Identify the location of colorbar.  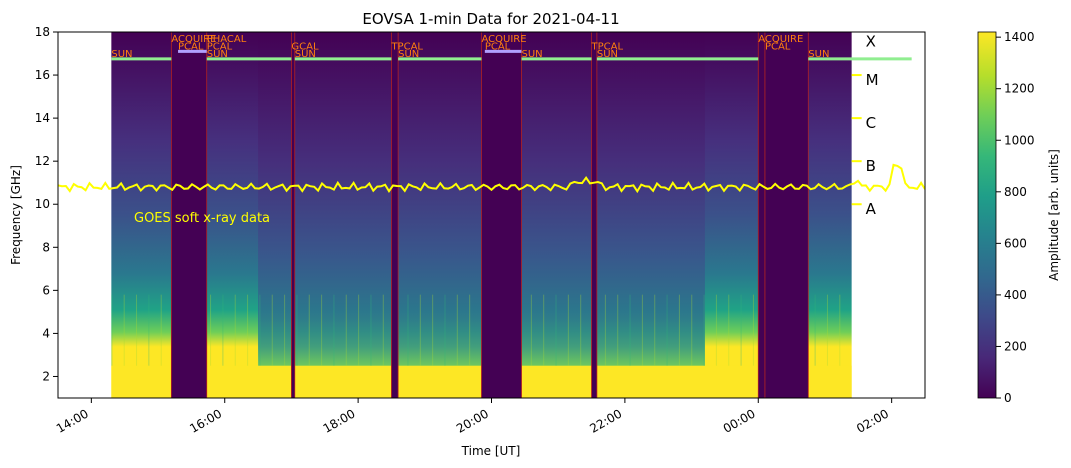
(987, 215).